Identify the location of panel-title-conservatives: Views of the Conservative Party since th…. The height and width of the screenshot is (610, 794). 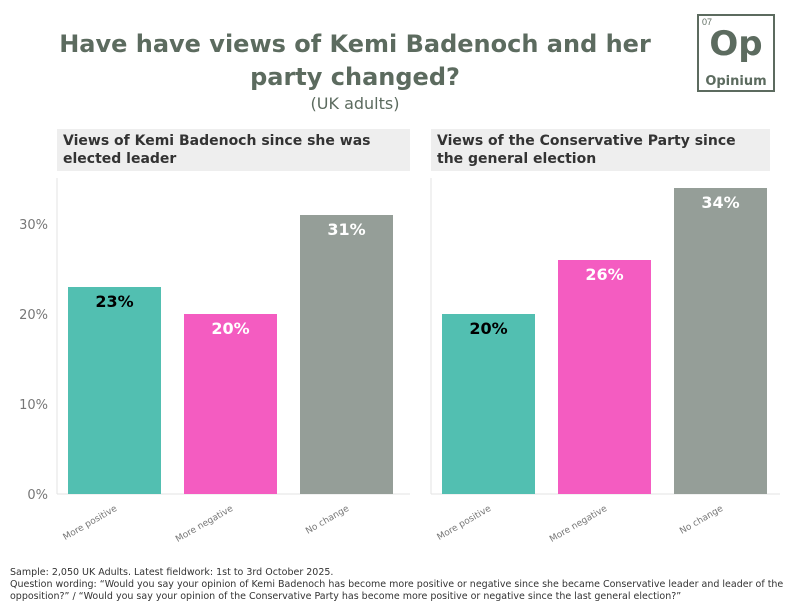
(600, 150).